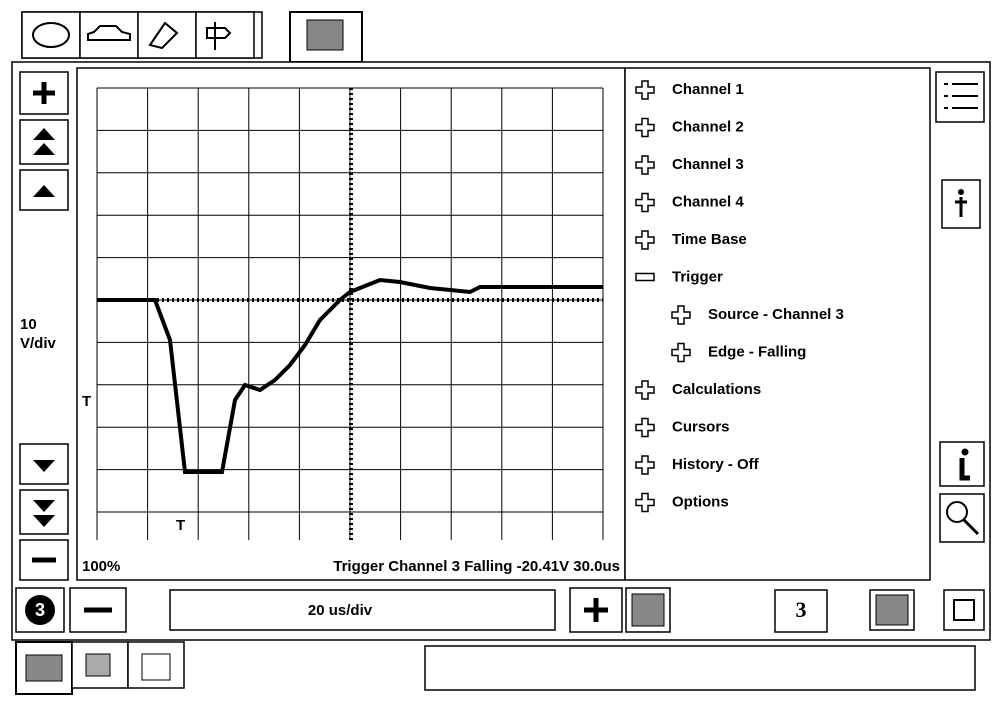 The image size is (995, 705). I want to click on tree-label: Edge - Falling, so click(757, 351).